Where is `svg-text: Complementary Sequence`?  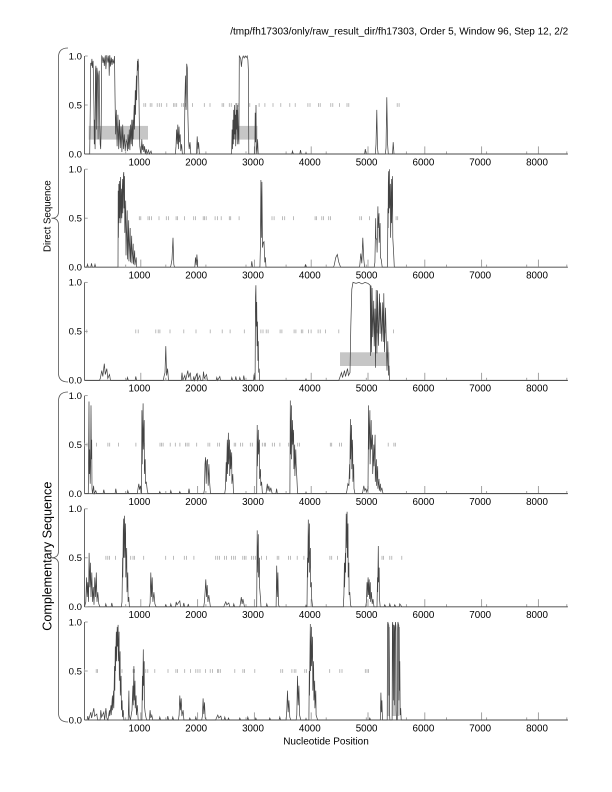 svg-text: Complementary Sequence is located at coordinates (48, 556).